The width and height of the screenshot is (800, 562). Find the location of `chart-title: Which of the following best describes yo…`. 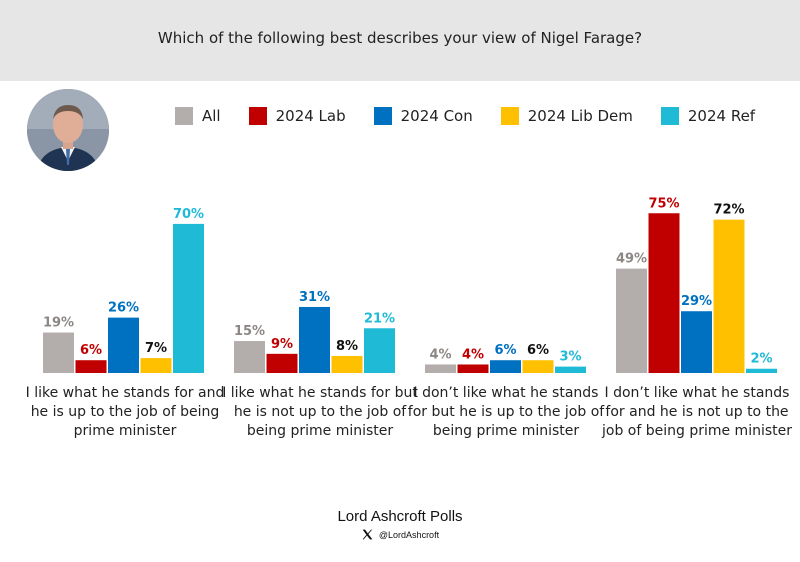

chart-title: Which of the following best describes yo… is located at coordinates (400, 38).